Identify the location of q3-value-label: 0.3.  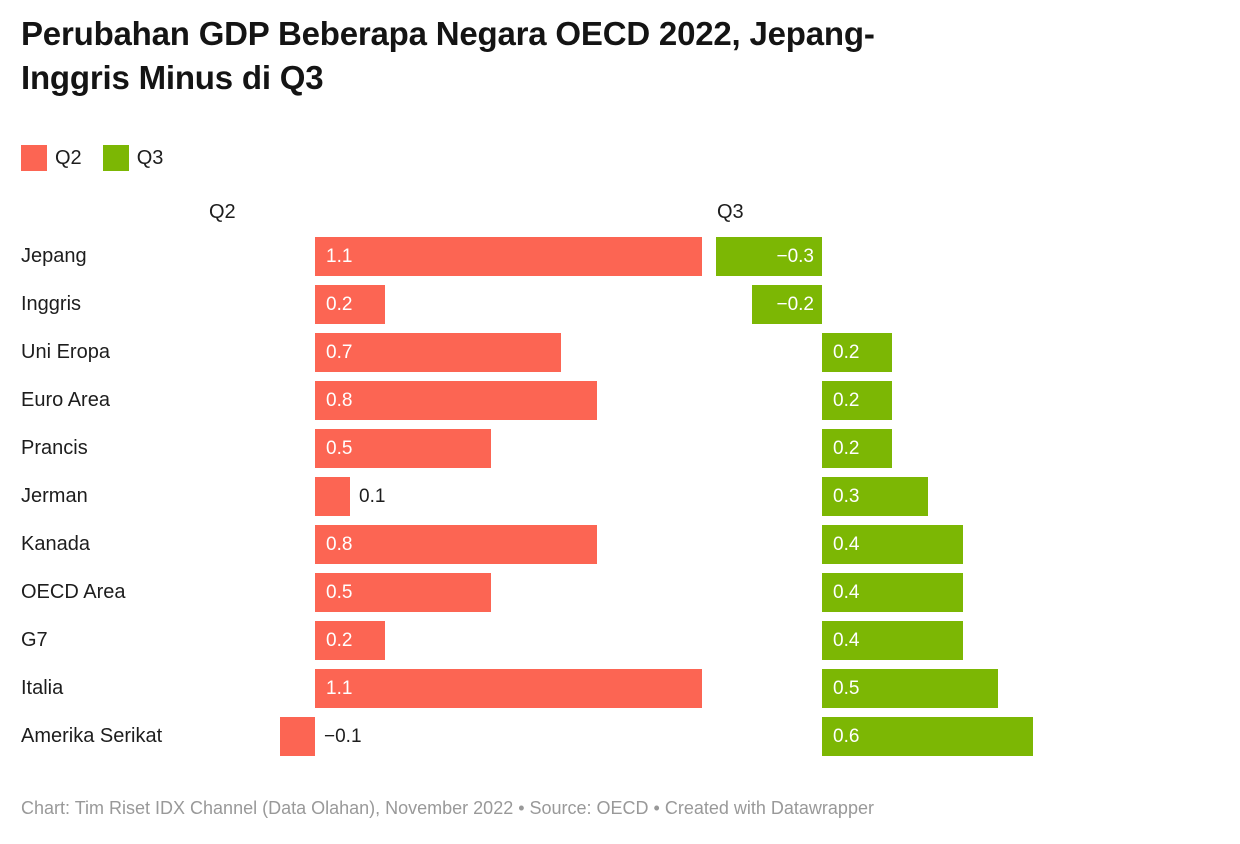
(846, 496).